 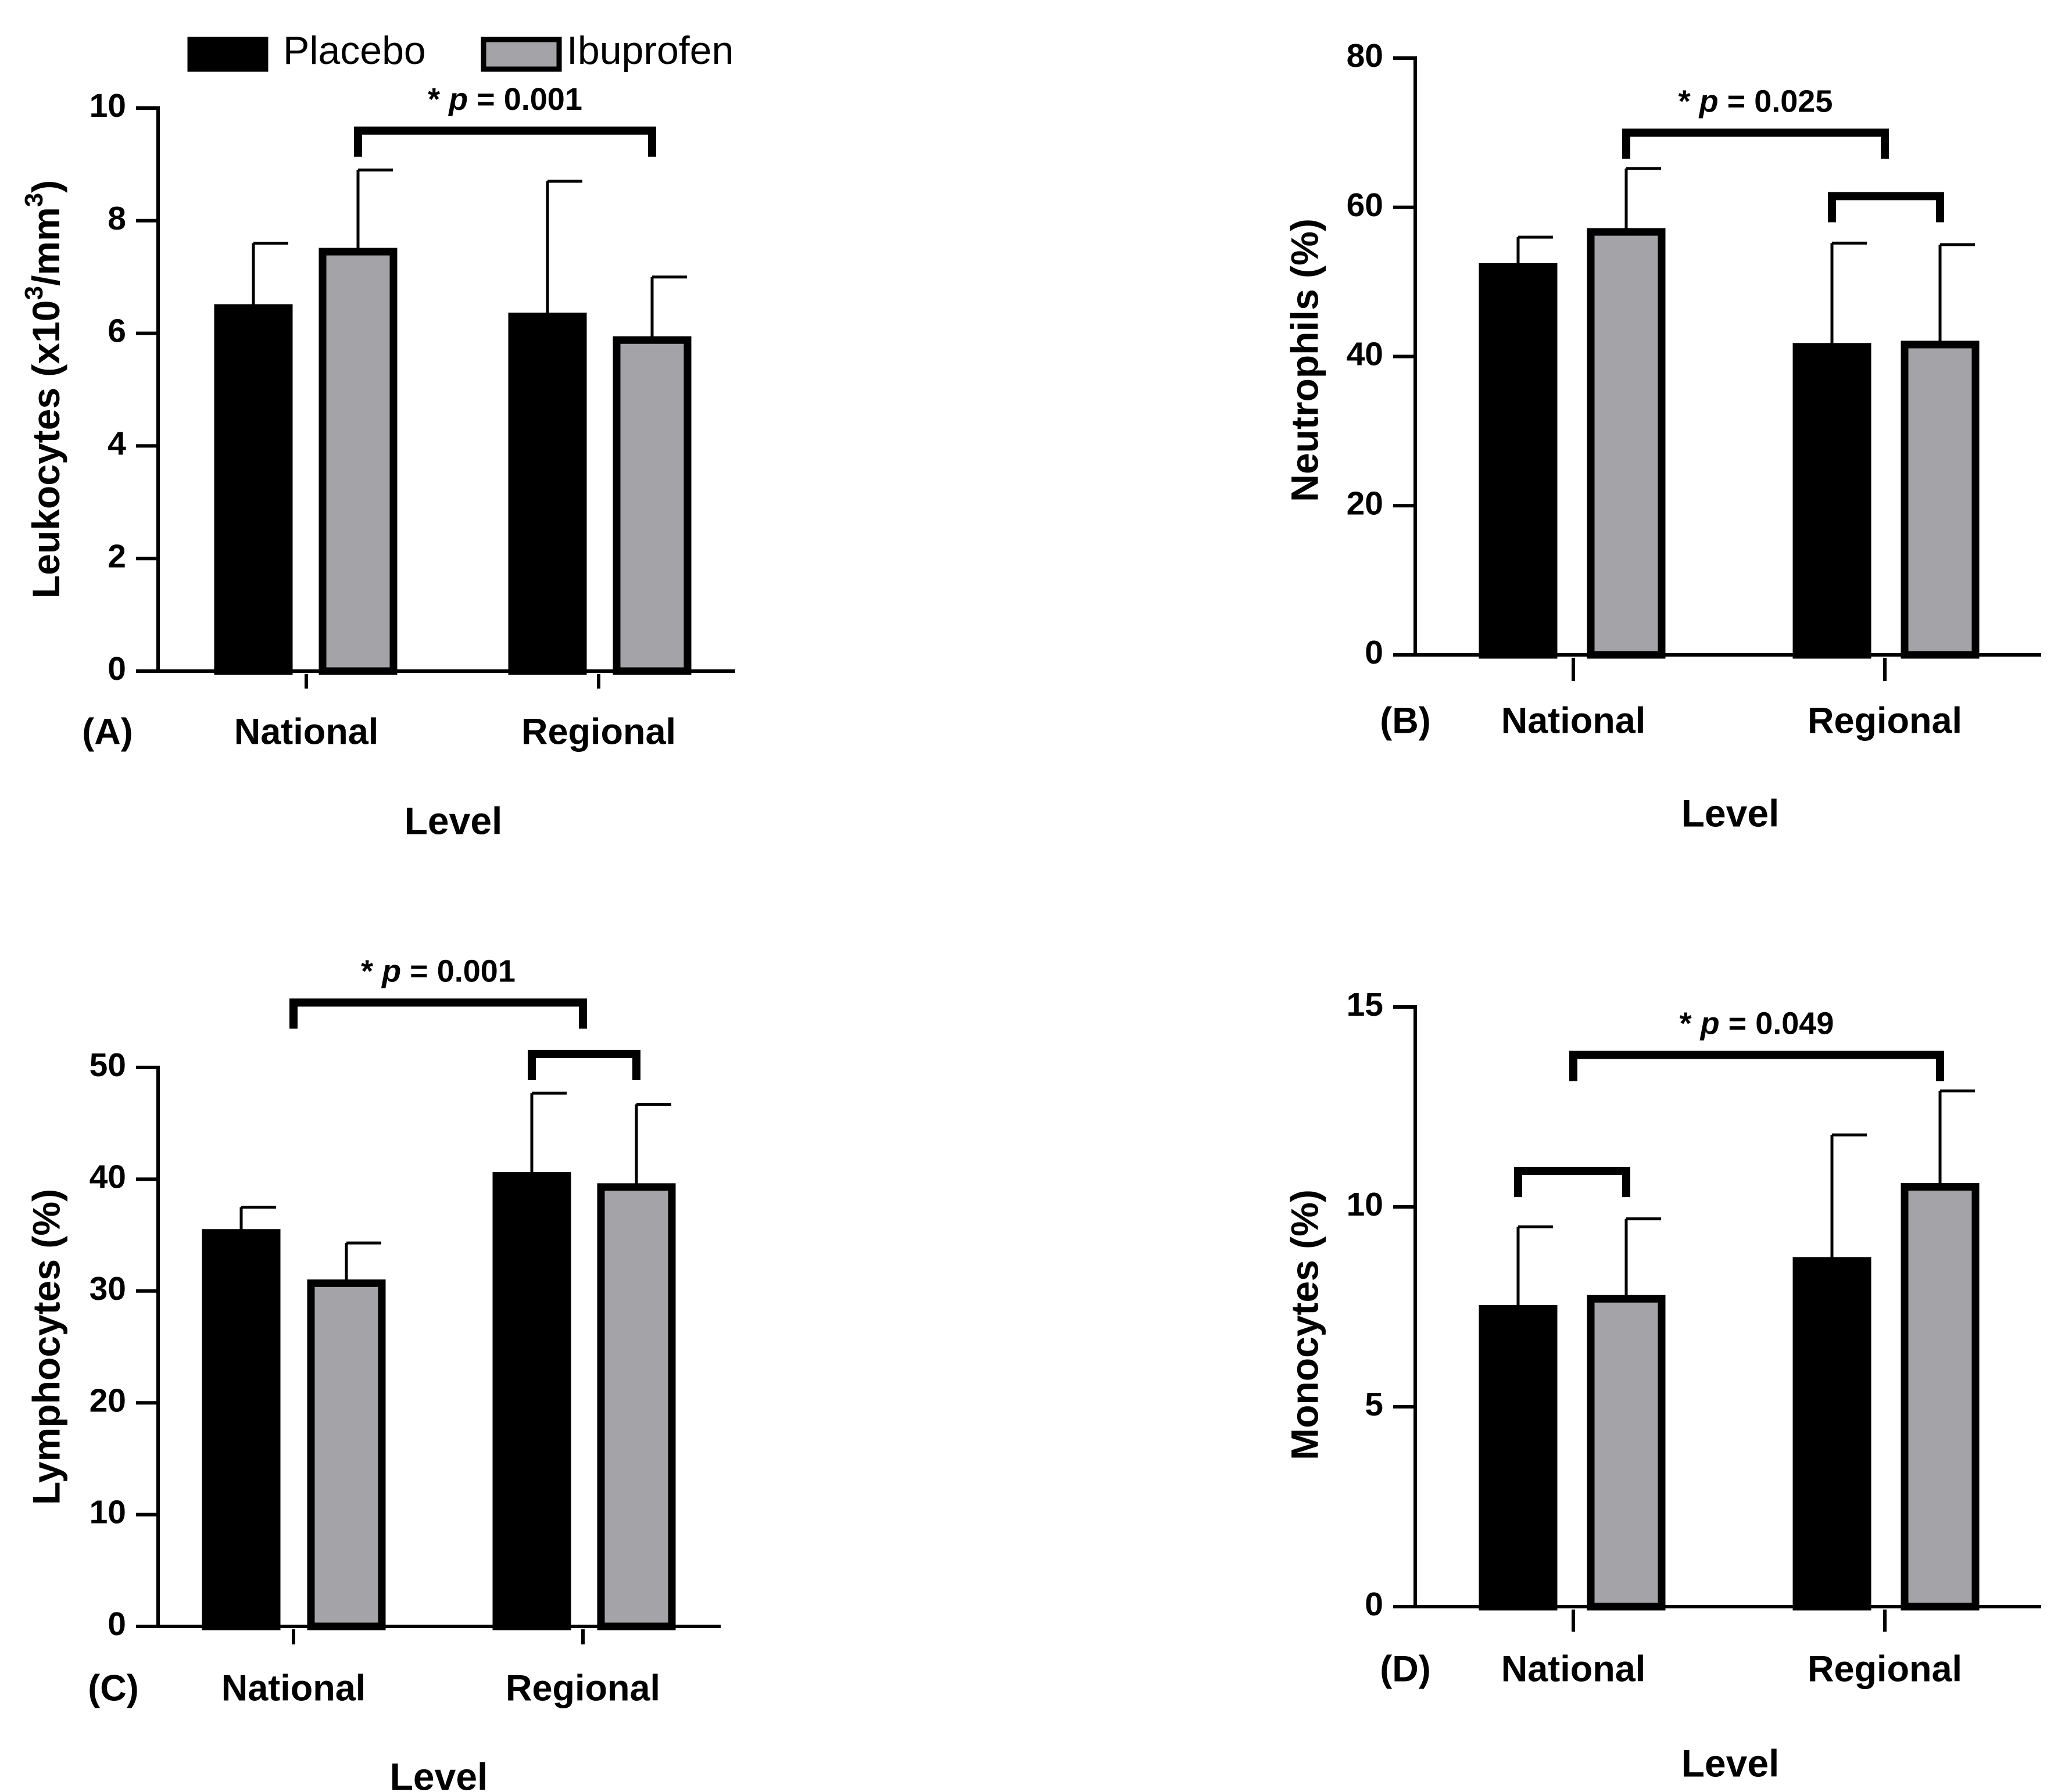 What do you see at coordinates (228, 54) in the screenshot?
I see `legend-swatch-placebo` at bounding box center [228, 54].